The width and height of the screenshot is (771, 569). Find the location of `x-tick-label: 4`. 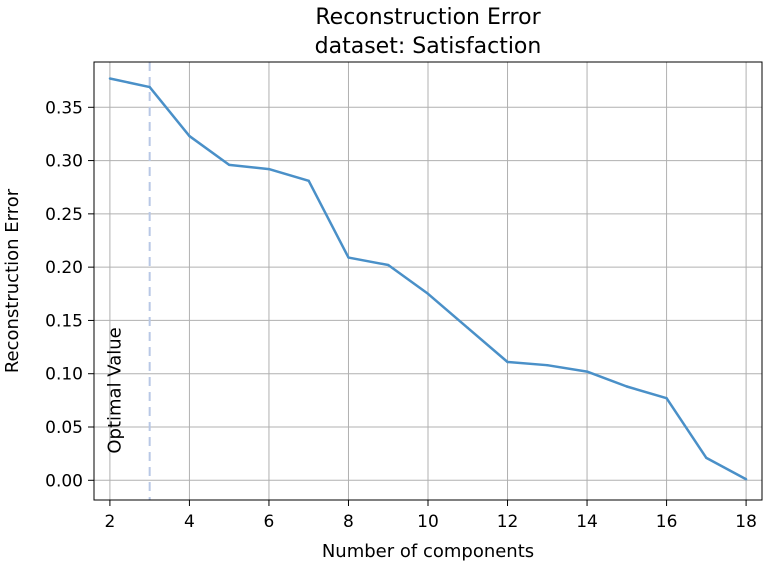

x-tick-label: 4 is located at coordinates (189, 522).